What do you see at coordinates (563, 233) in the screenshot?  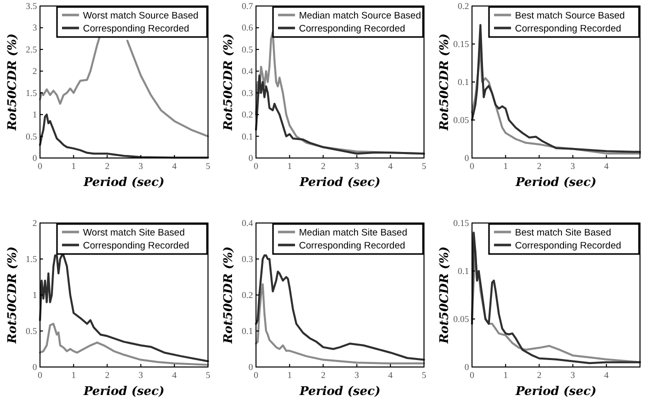 I see `legend-label: Best match Site Based` at bounding box center [563, 233].